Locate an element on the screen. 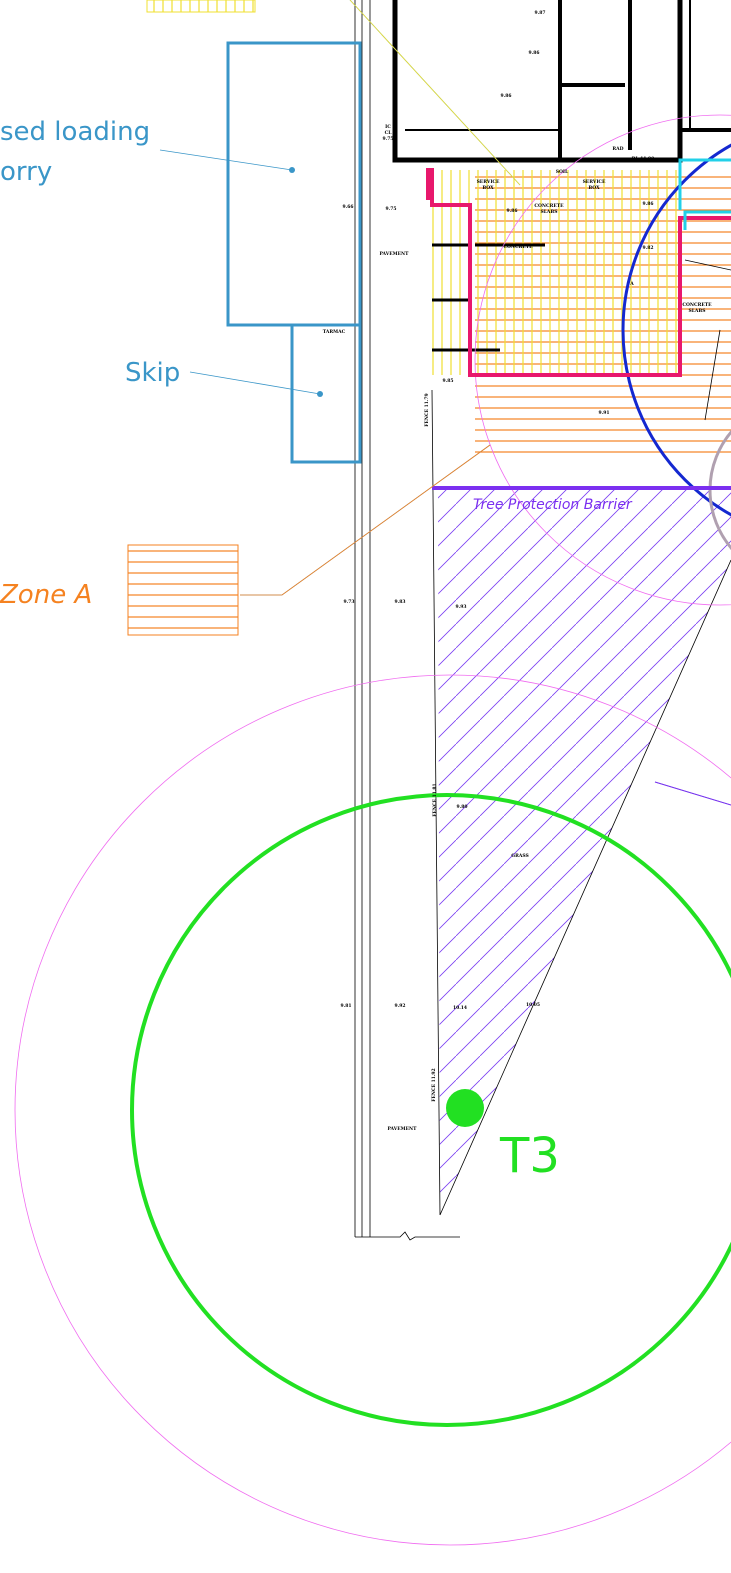 This screenshot has height=1573, width=731. plan-label: CL is located at coordinates (389, 133).